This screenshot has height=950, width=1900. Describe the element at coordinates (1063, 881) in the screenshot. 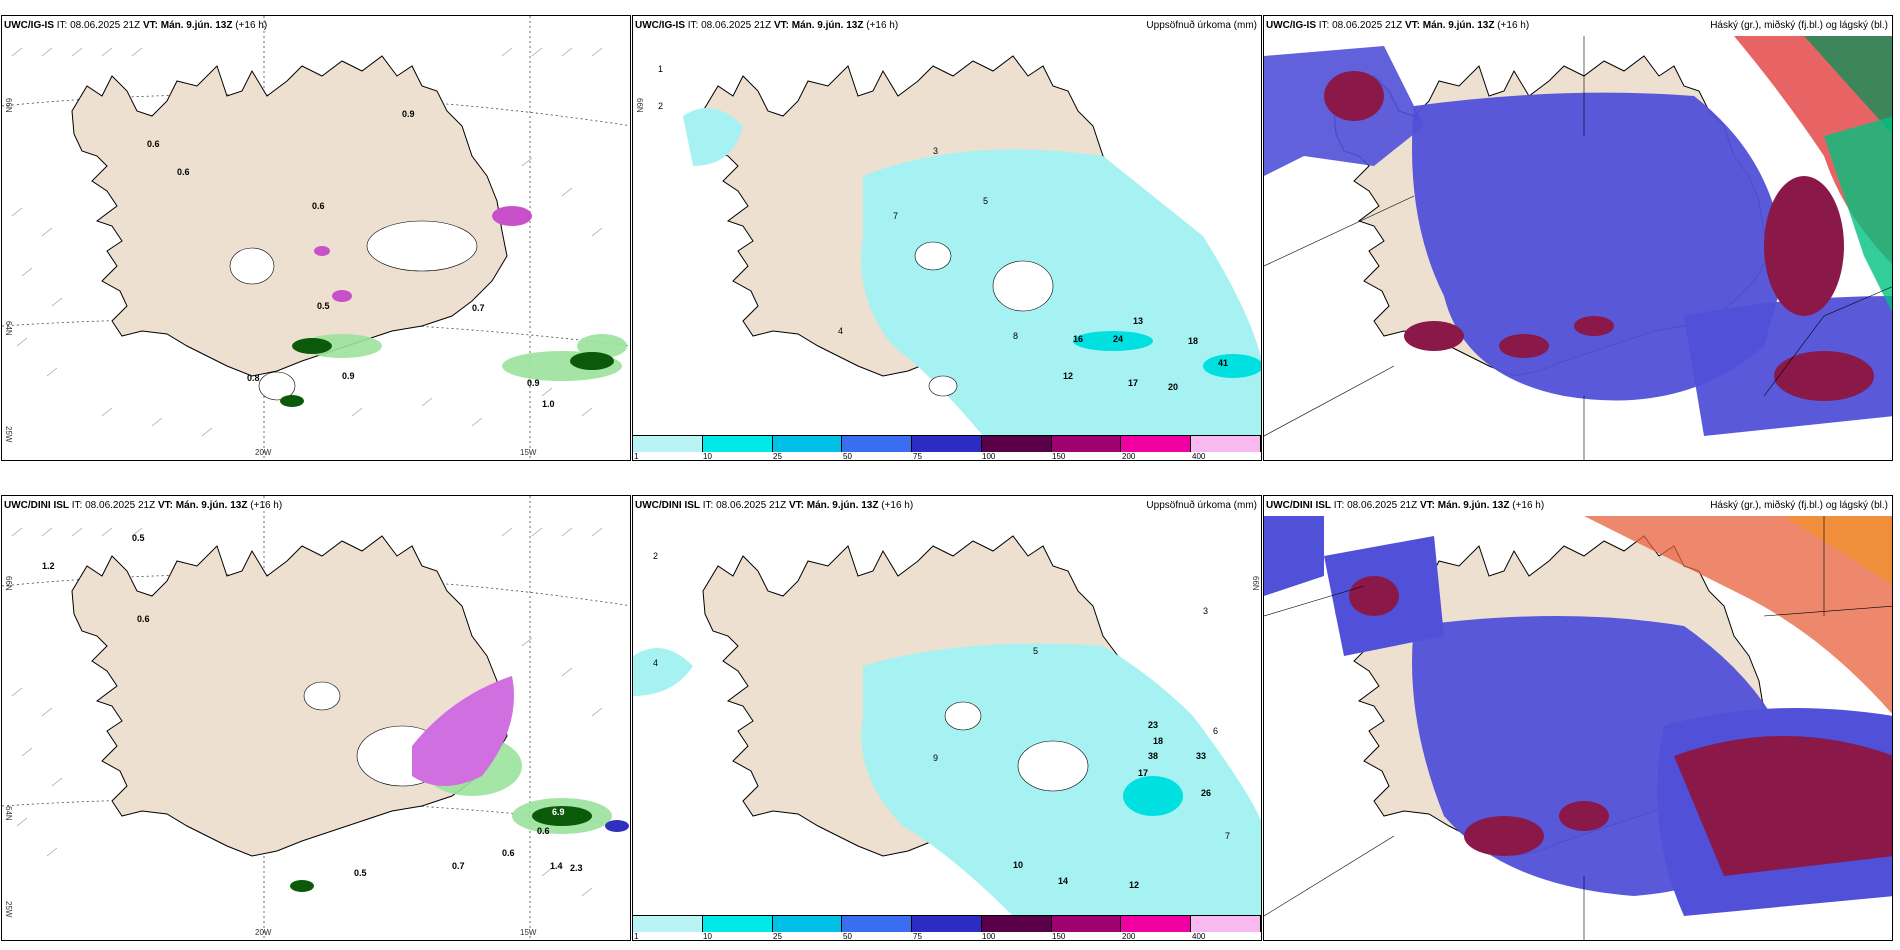

I see `value-label: 14` at that location.